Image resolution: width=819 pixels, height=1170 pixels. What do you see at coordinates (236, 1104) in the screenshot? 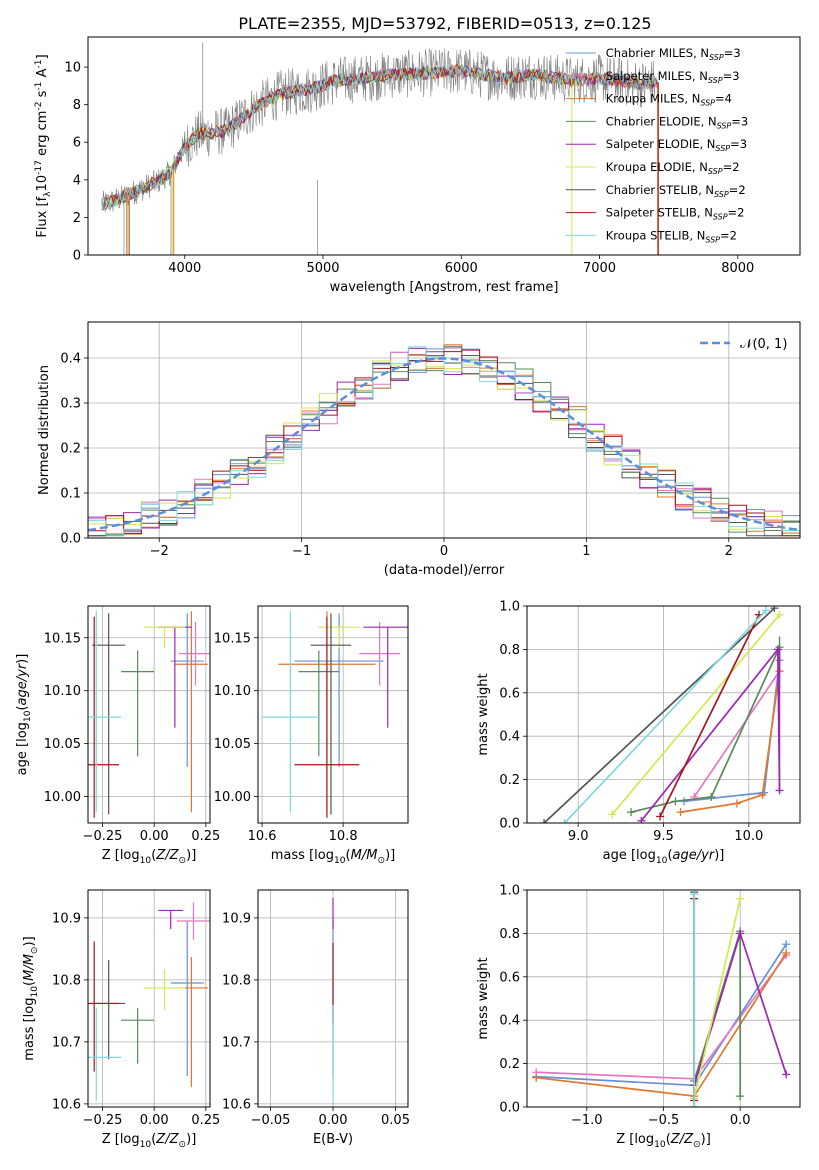
I see `tick-label-y: 10.6` at bounding box center [236, 1104].